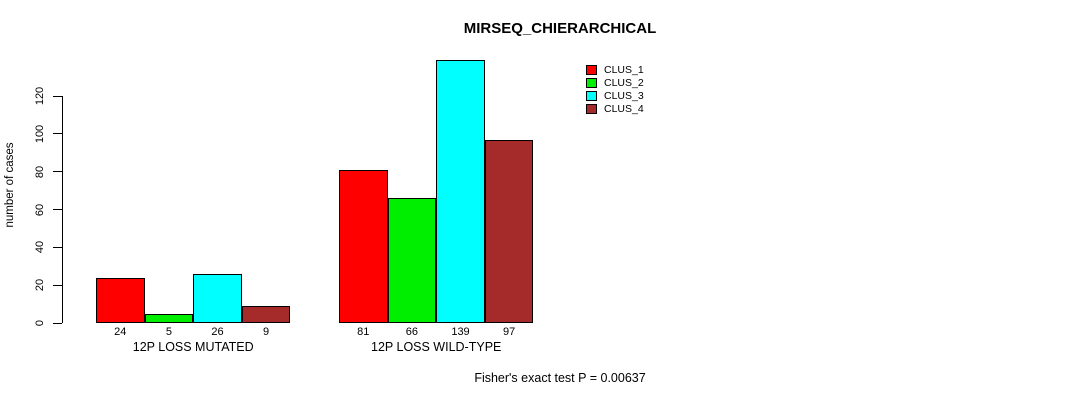  What do you see at coordinates (10, 185) in the screenshot?
I see `y-axis-label: number of cases` at bounding box center [10, 185].